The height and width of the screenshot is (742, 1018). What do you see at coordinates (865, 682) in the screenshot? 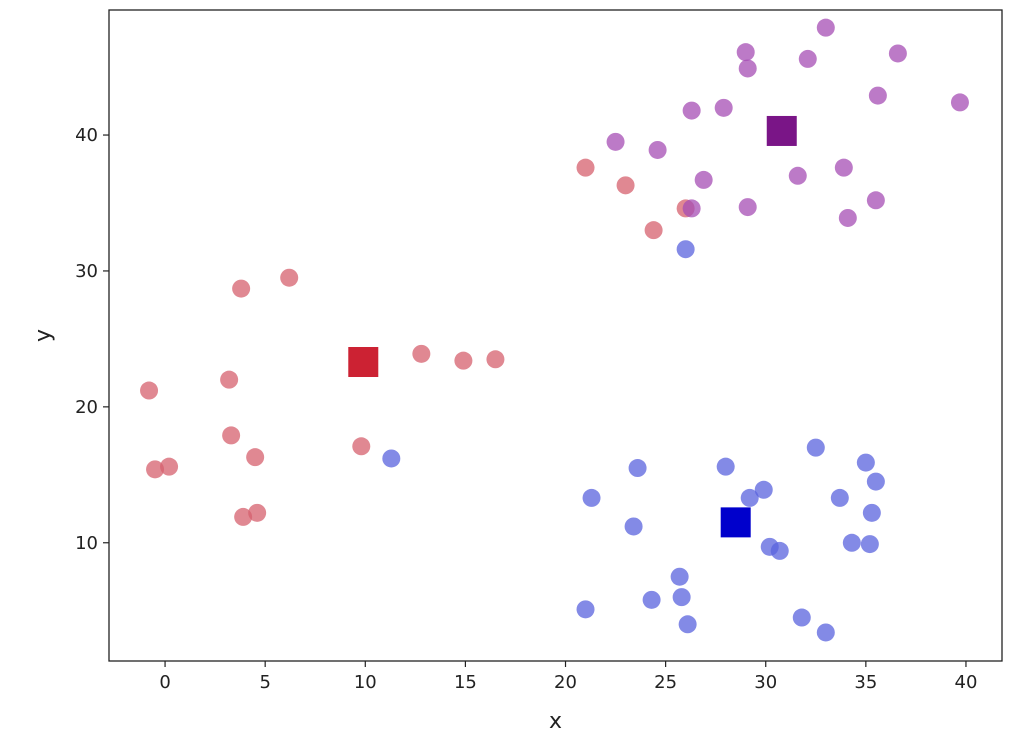
I see `x-tick-label: 35` at bounding box center [865, 682].